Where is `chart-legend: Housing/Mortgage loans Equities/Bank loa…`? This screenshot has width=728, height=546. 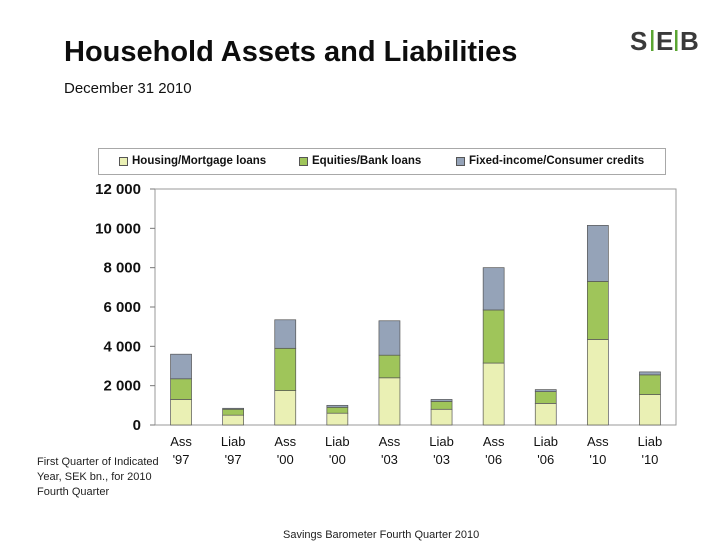 chart-legend: Housing/Mortgage loans Equities/Bank loa… is located at coordinates (382, 161).